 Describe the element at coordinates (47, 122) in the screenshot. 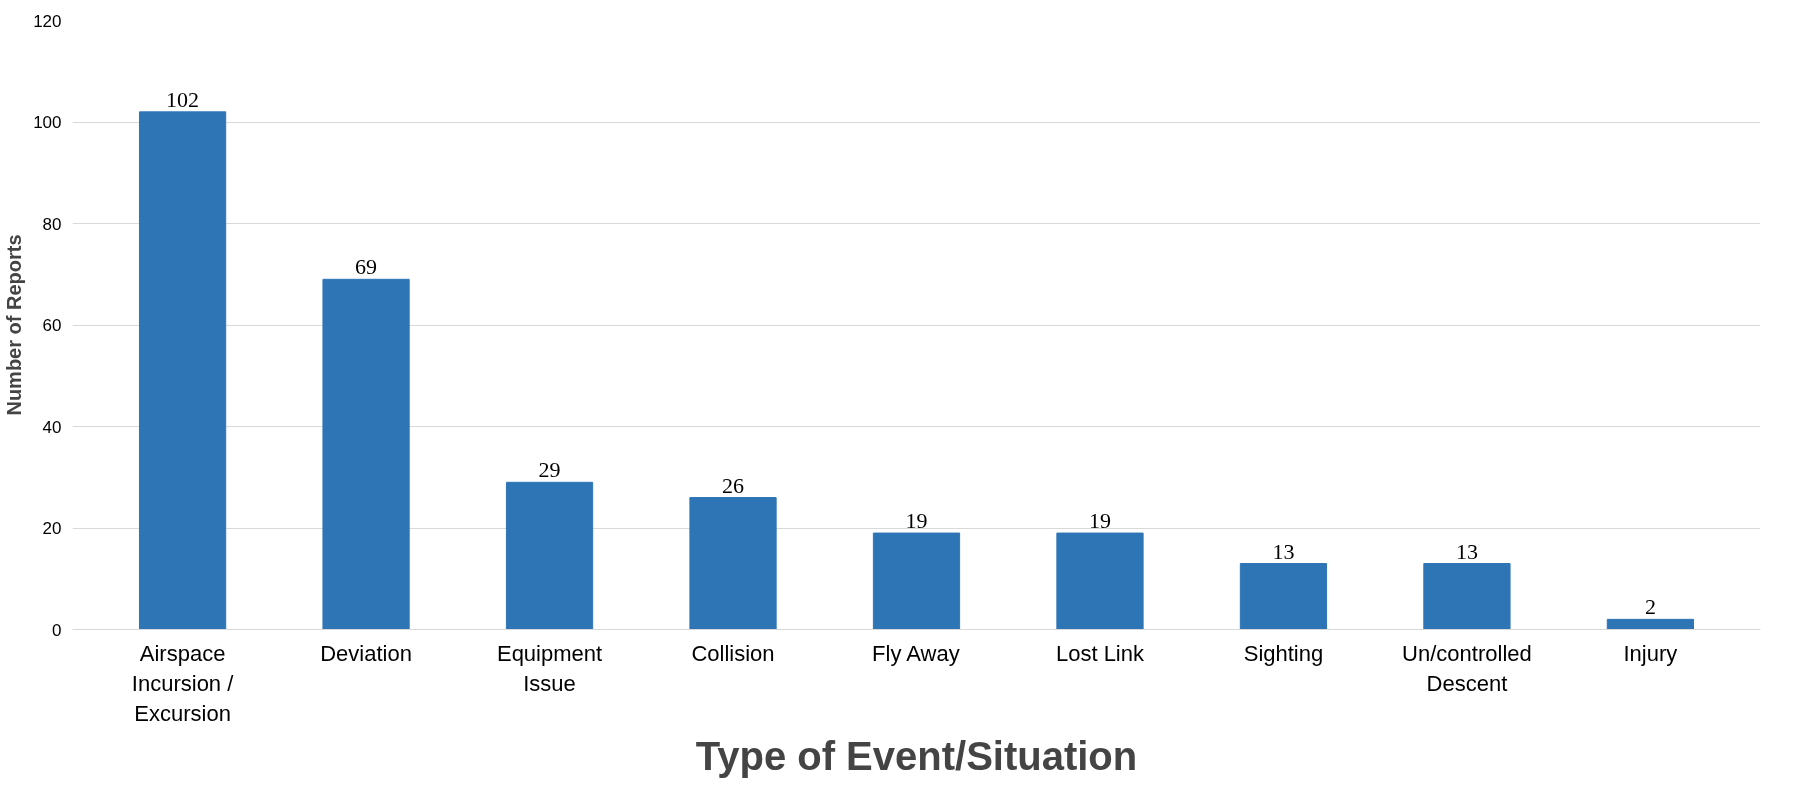

I see `y-tick-label: 100` at that location.